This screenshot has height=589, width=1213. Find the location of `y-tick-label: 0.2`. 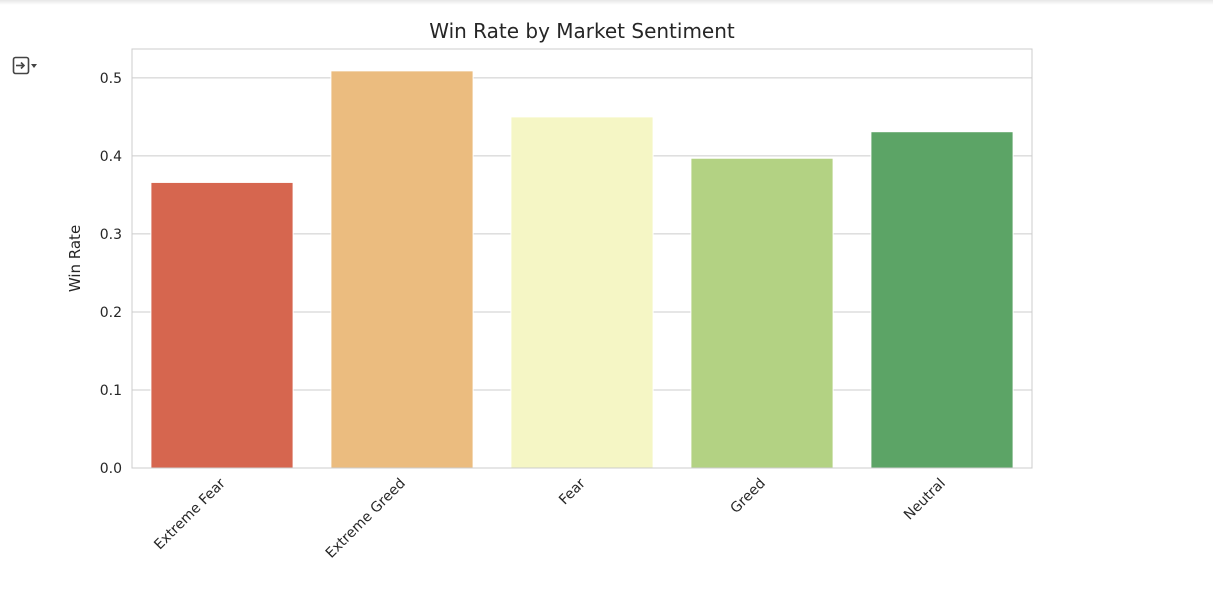

y-tick-label: 0.2 is located at coordinates (111, 313).